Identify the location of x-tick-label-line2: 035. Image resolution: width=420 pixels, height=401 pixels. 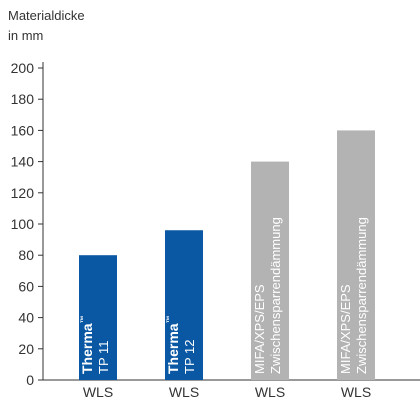
(270, 400).